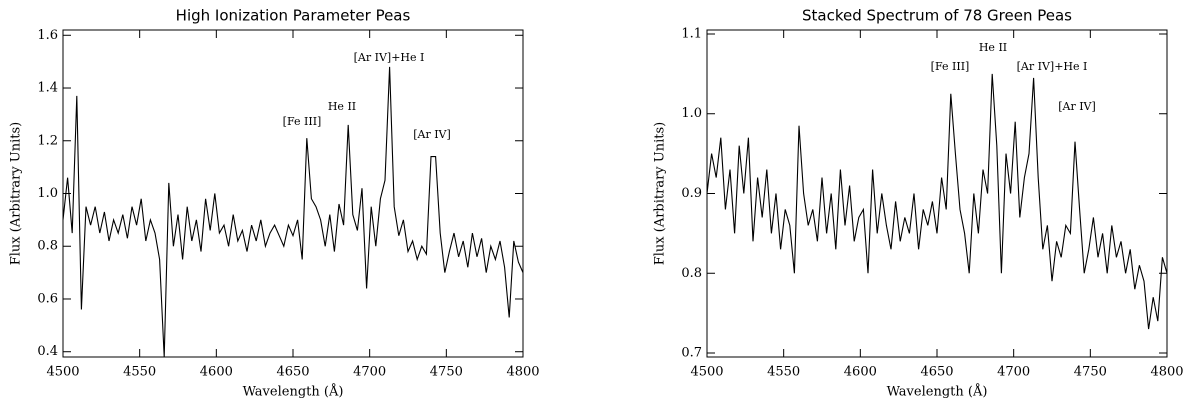 This screenshot has height=405, width=1201. Describe the element at coordinates (47, 35) in the screenshot. I see `y-tick-label: 1.6` at that location.